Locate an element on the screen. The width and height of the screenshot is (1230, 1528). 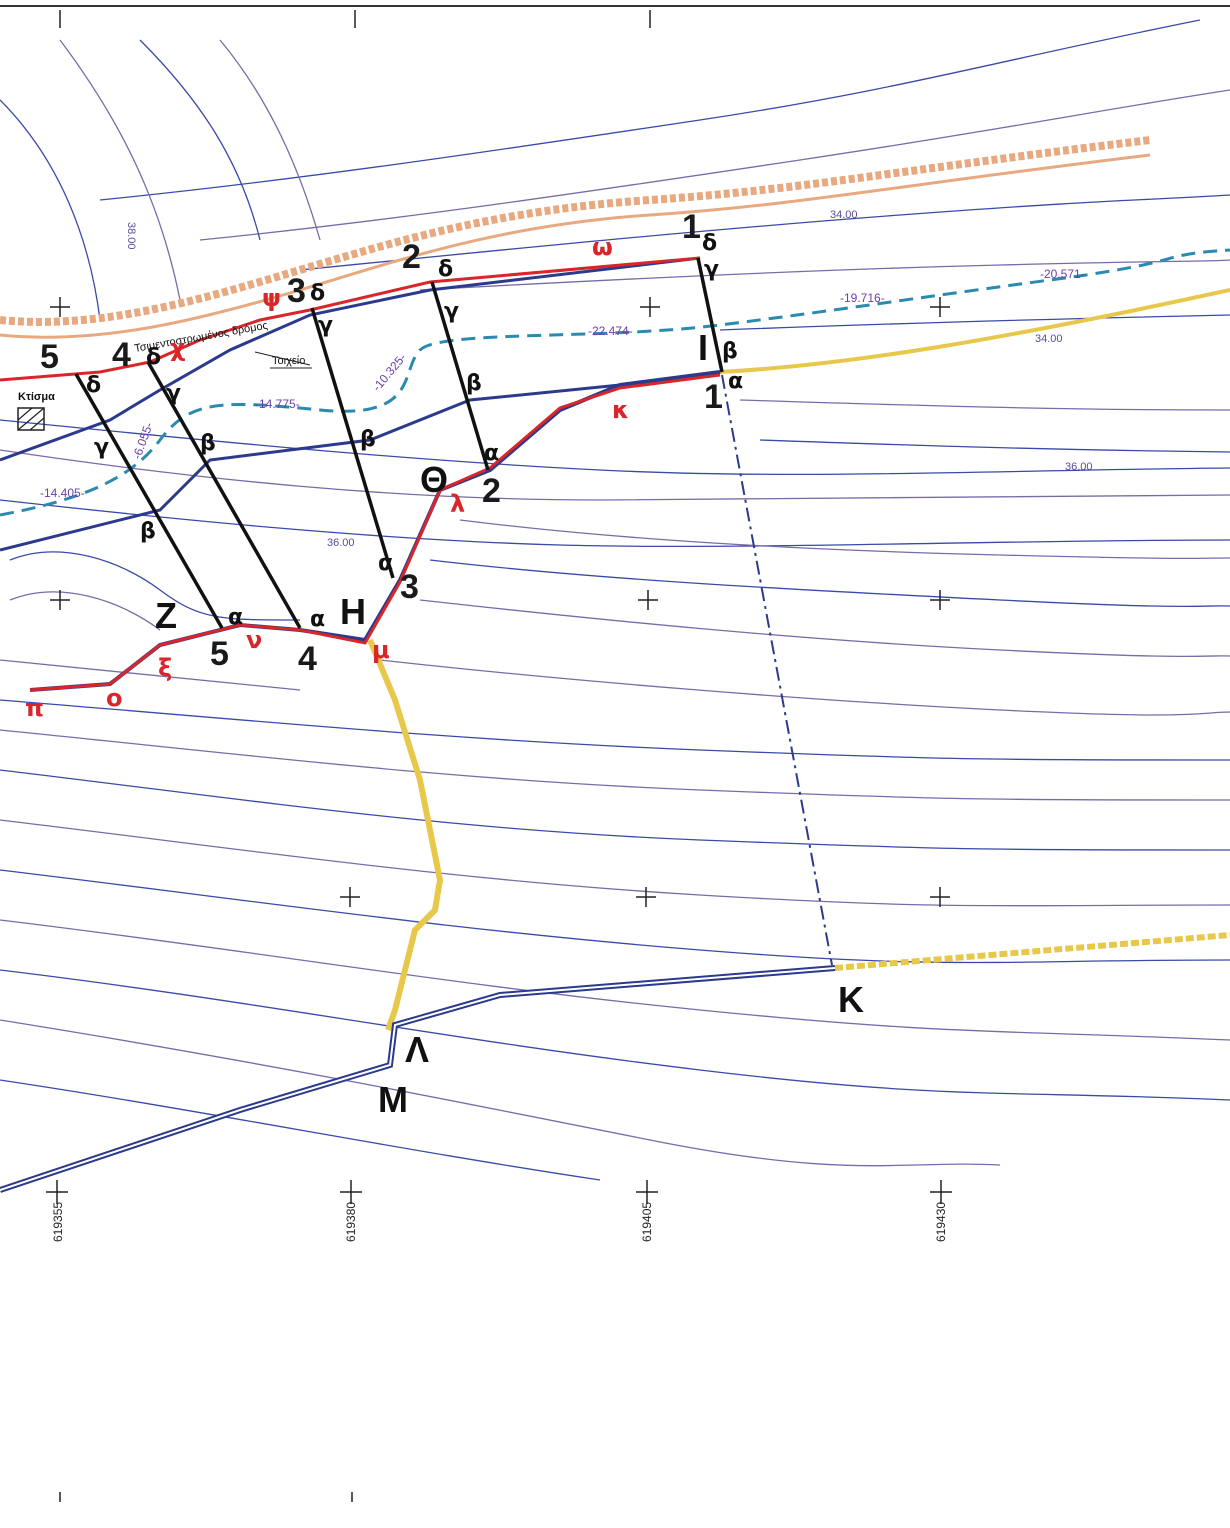
boundary-letter-chi: χ is located at coordinates (177, 348).